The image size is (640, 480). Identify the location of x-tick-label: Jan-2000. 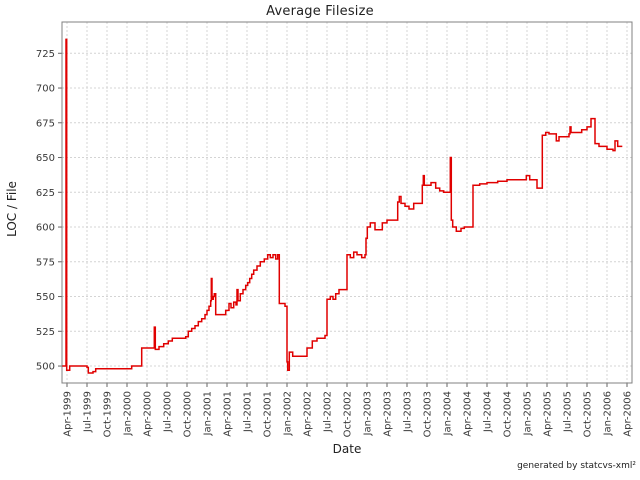
(128, 413).